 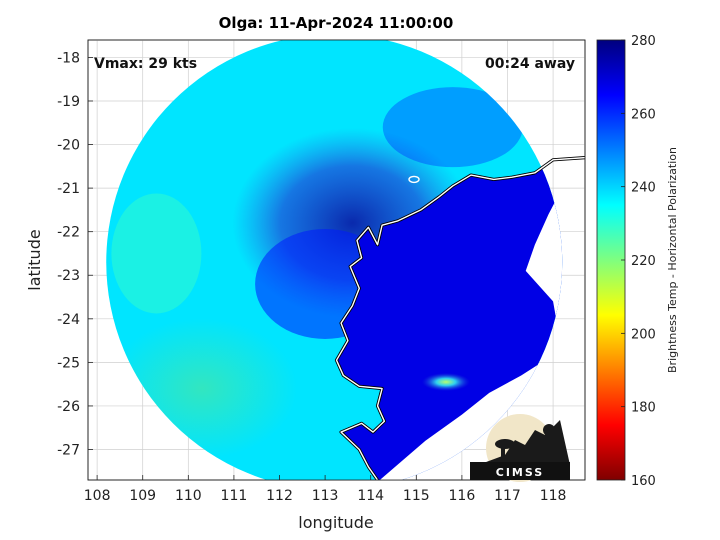 I want to click on colorbar-gradient, so click(x=611, y=260).